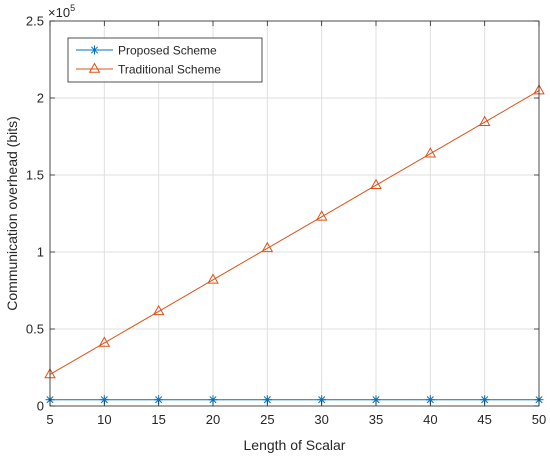 Image resolution: width=550 pixels, height=462 pixels. Describe the element at coordinates (35, 329) in the screenshot. I see `y-tick-label: 0.5` at that location.